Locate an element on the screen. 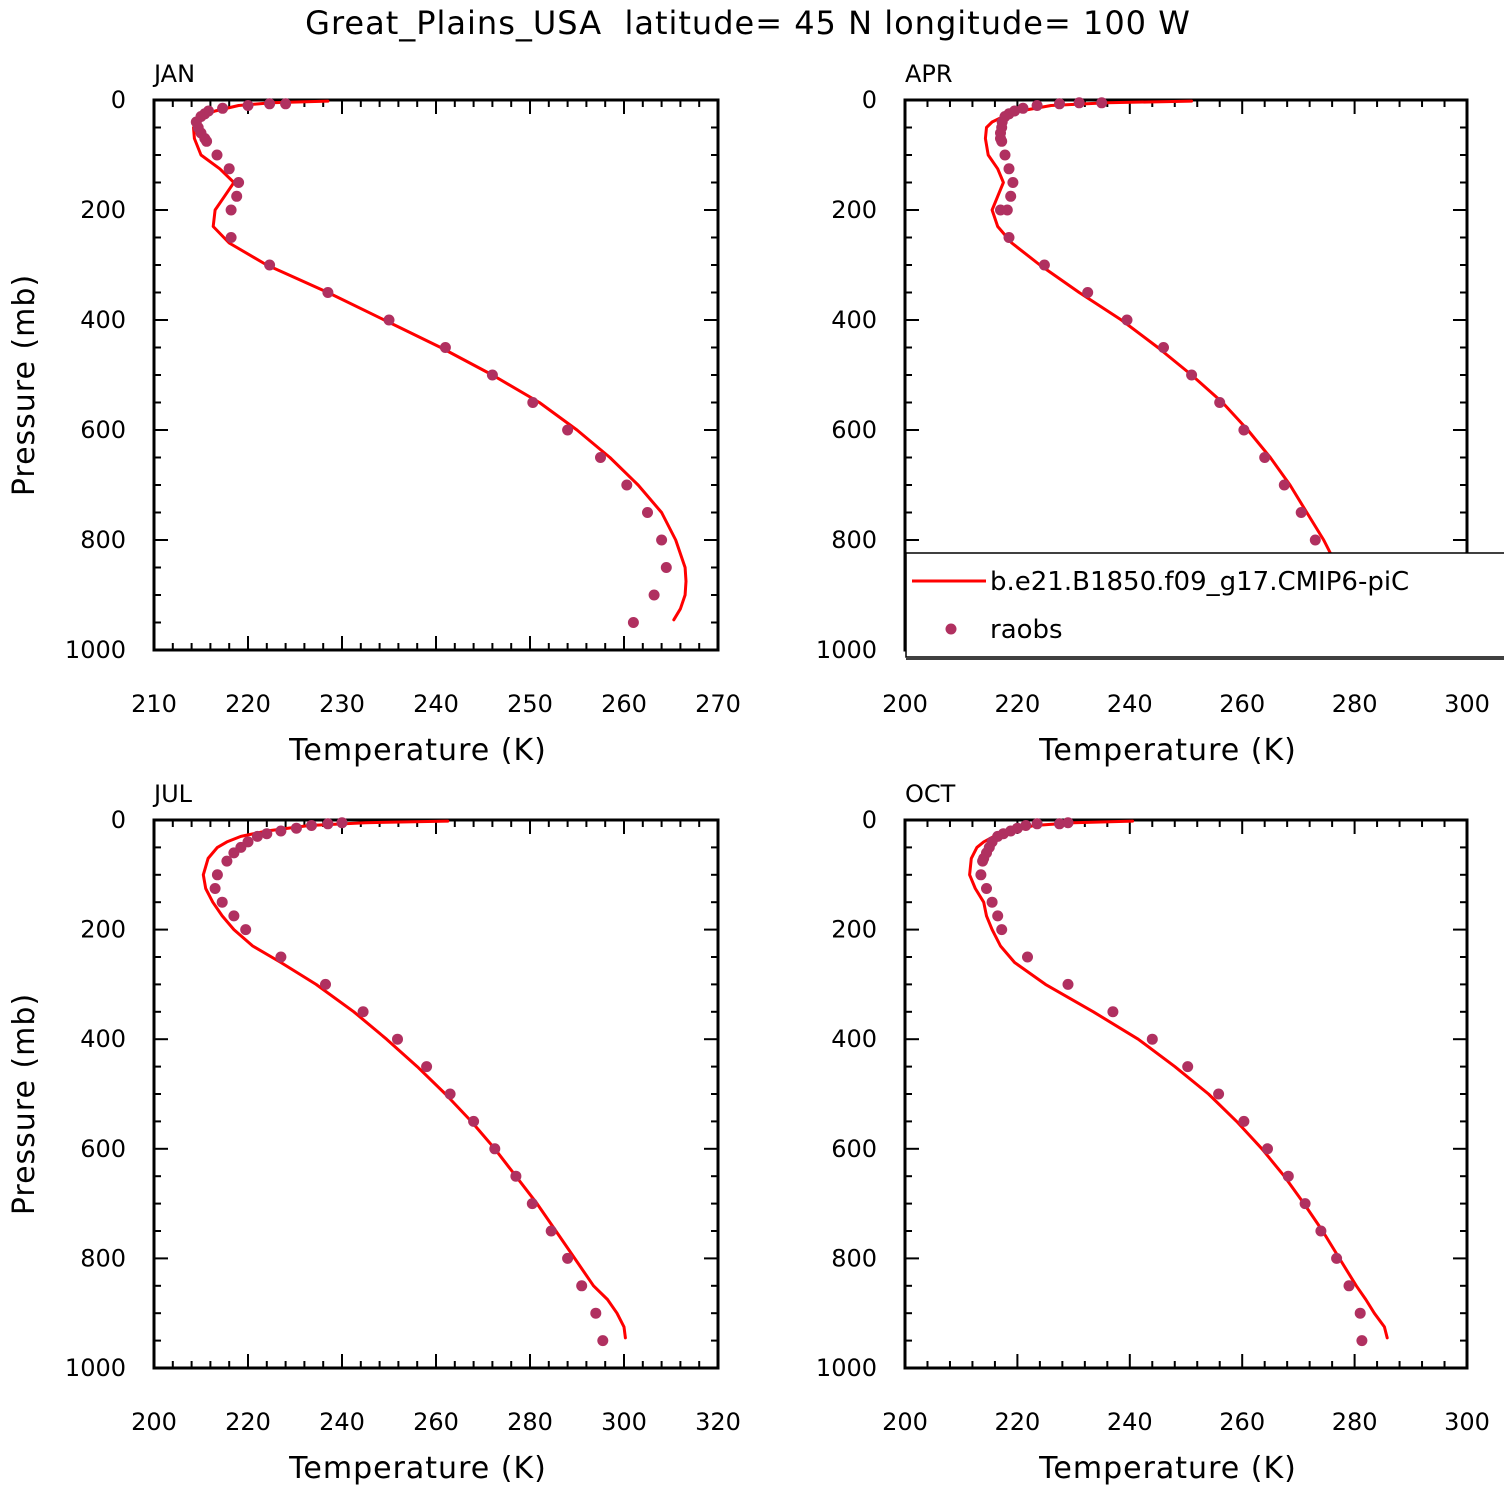  legend-obs-marker is located at coordinates (951, 629).